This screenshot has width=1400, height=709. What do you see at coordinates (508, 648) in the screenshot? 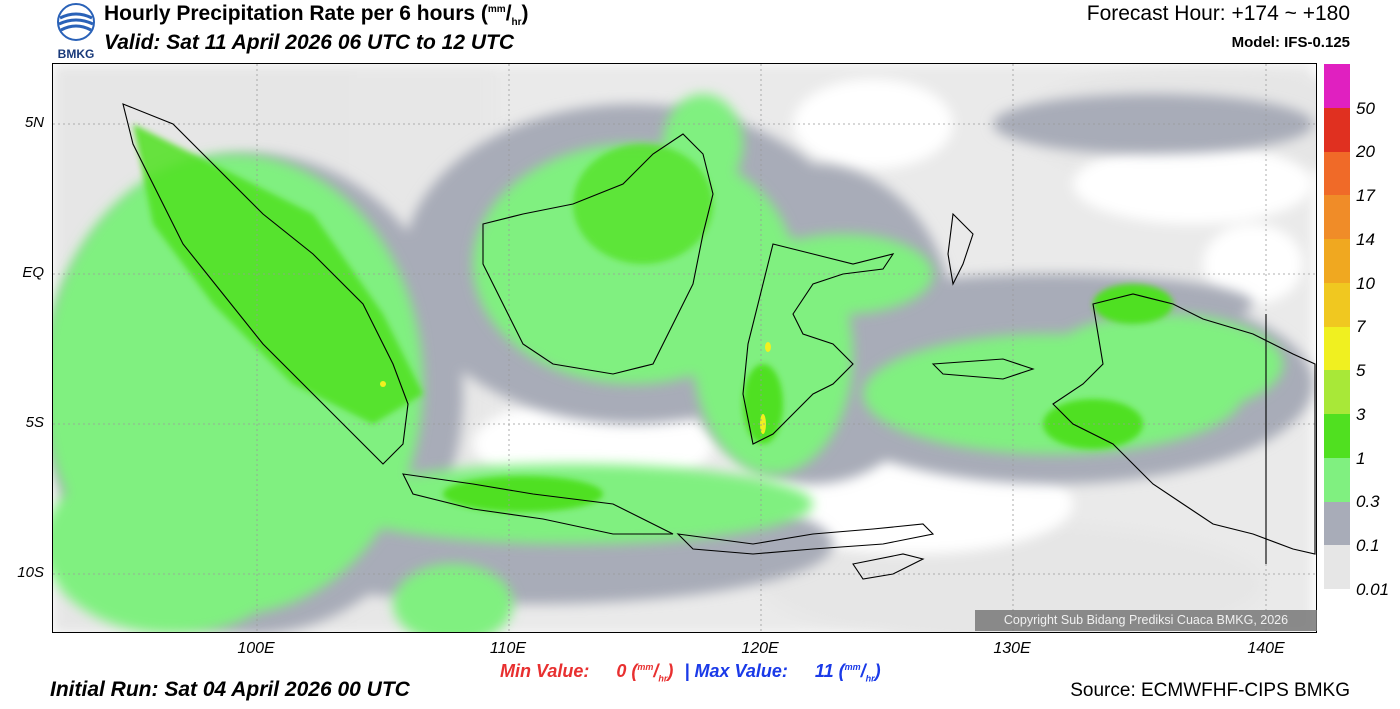
I see `lon-label-110e: 110E` at bounding box center [508, 648].